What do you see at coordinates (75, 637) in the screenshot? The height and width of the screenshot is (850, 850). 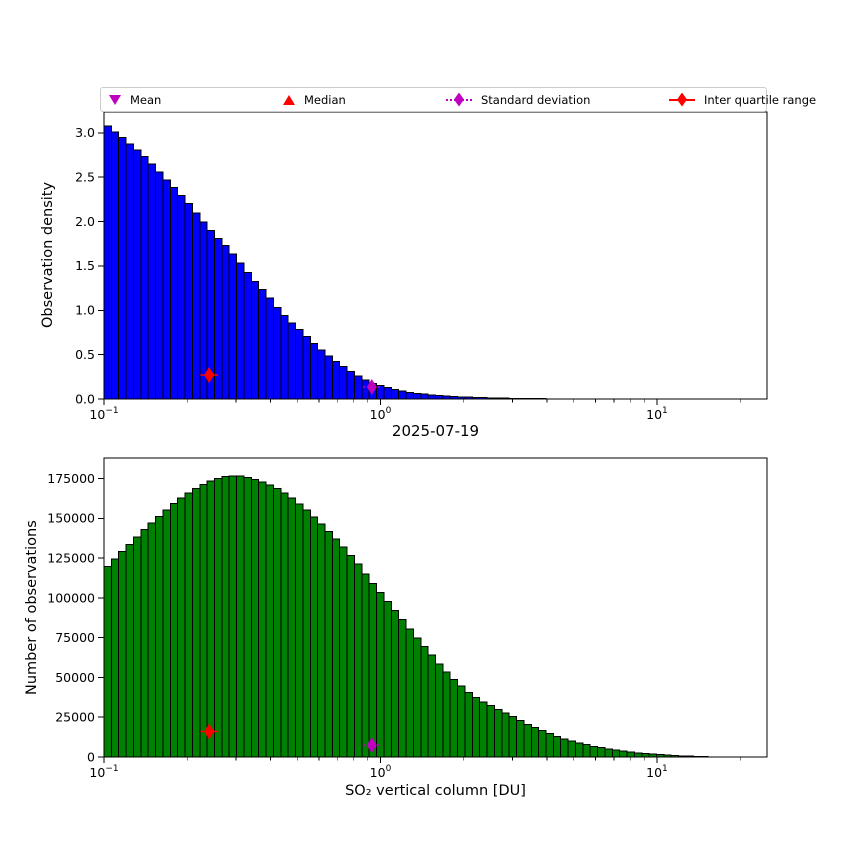 I see `y-tick-label: 75000` at bounding box center [75, 637].